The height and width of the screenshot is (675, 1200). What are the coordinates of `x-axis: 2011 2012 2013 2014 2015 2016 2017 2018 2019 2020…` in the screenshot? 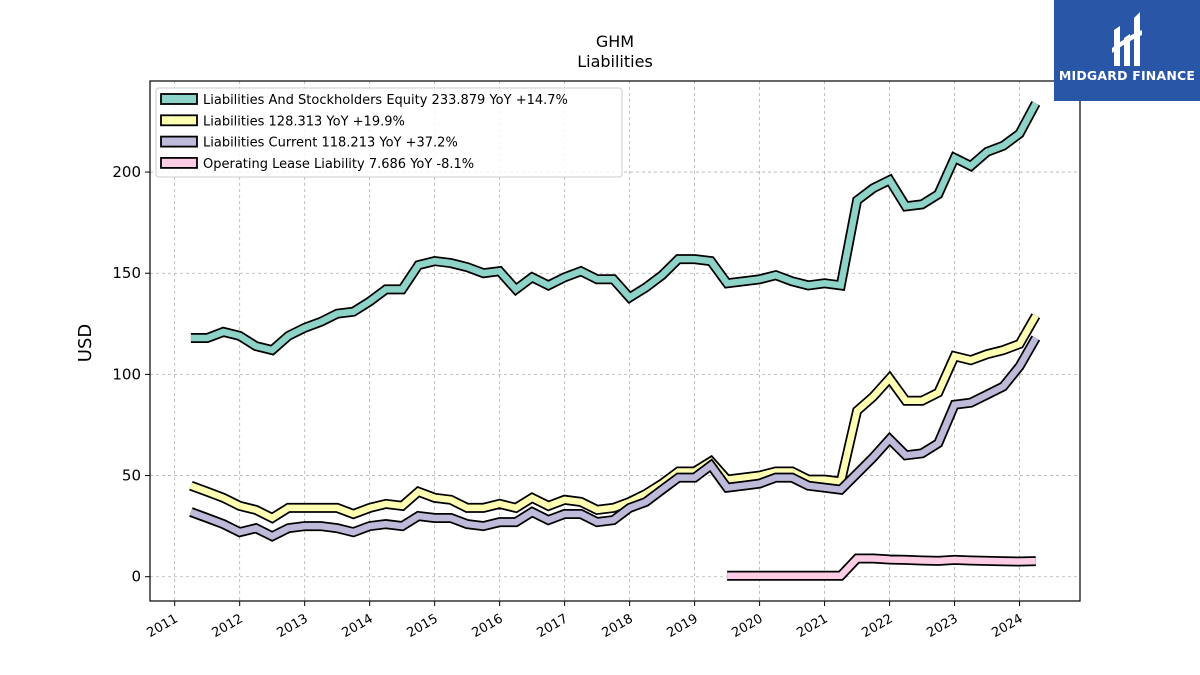 It's located at (585, 621).